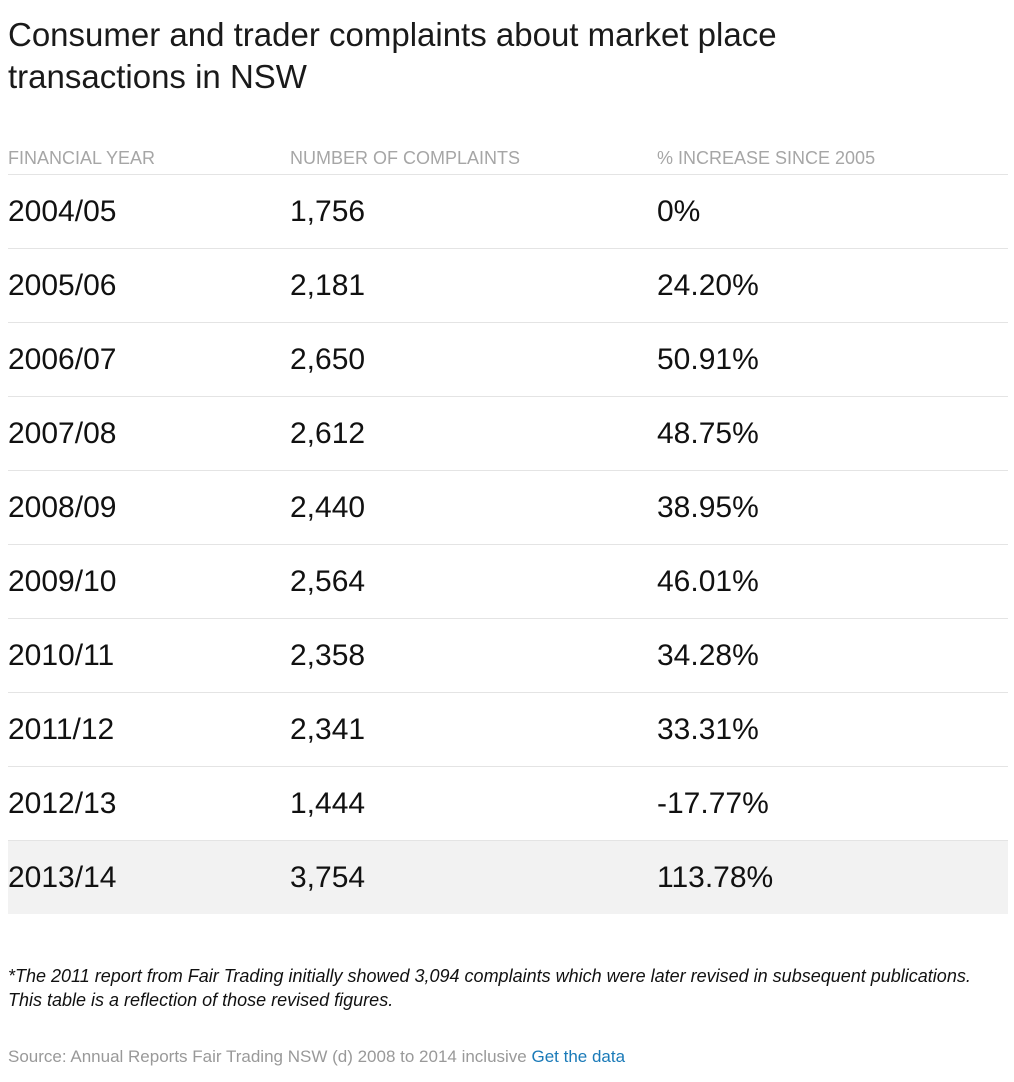 The width and height of the screenshot is (1014, 1082). What do you see at coordinates (149, 433) in the screenshot?
I see `table-cell: 2007/08` at bounding box center [149, 433].